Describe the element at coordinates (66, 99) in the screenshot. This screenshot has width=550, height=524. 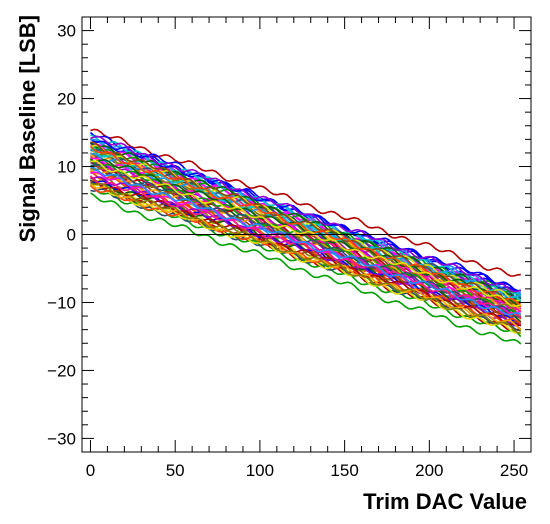
I see `y-tick-label: 20` at that location.